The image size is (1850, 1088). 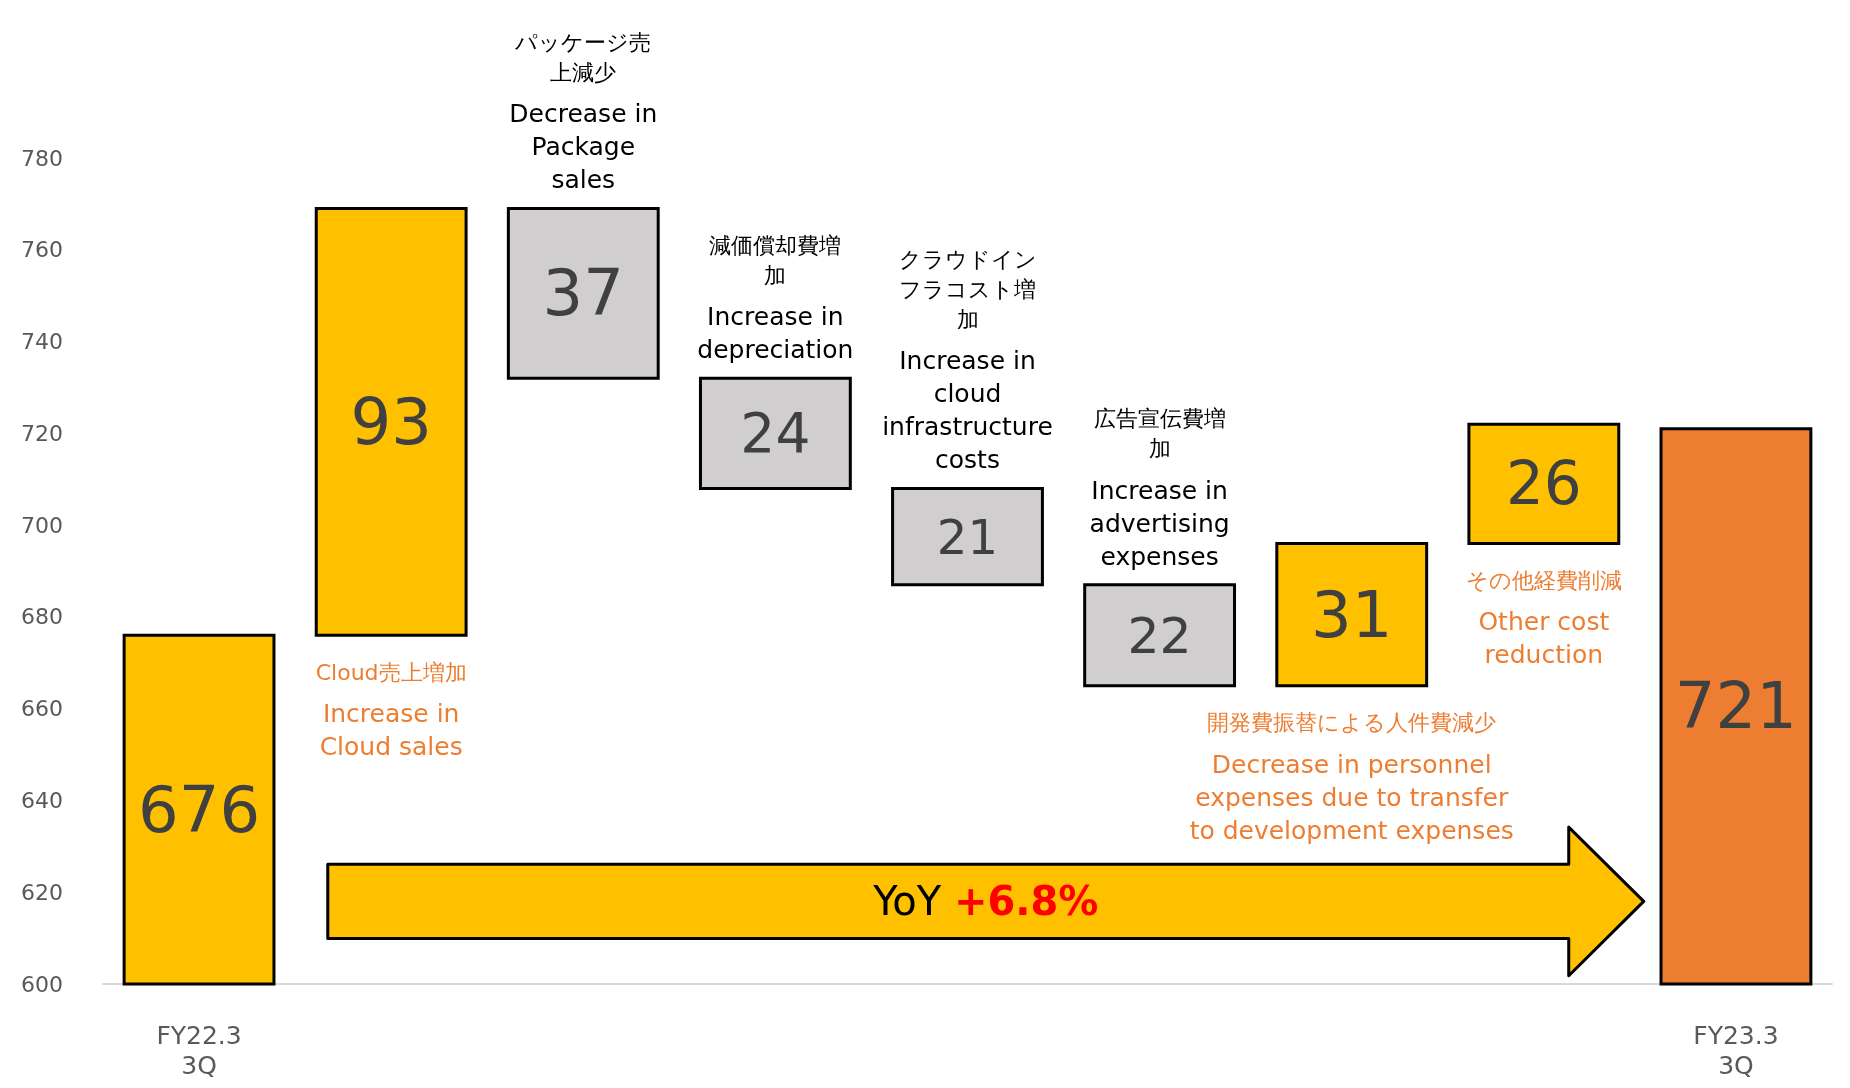 I want to click on x-tick-label: FY23.3 3Q, so click(x=1736, y=1050).